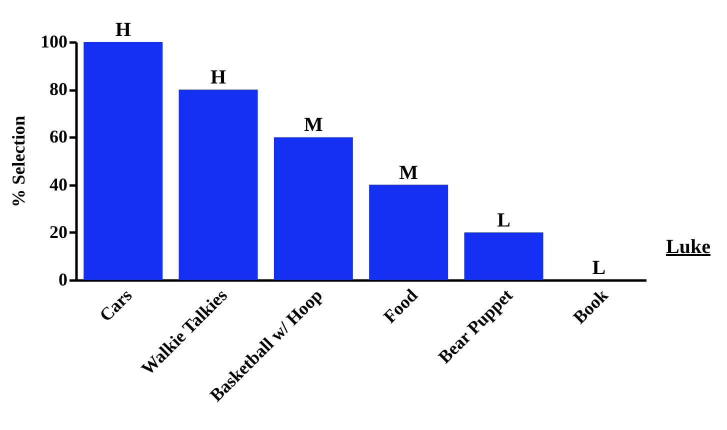 Image resolution: width=727 pixels, height=430 pixels. What do you see at coordinates (54, 42) in the screenshot?
I see `y-tick-label: 100` at bounding box center [54, 42].